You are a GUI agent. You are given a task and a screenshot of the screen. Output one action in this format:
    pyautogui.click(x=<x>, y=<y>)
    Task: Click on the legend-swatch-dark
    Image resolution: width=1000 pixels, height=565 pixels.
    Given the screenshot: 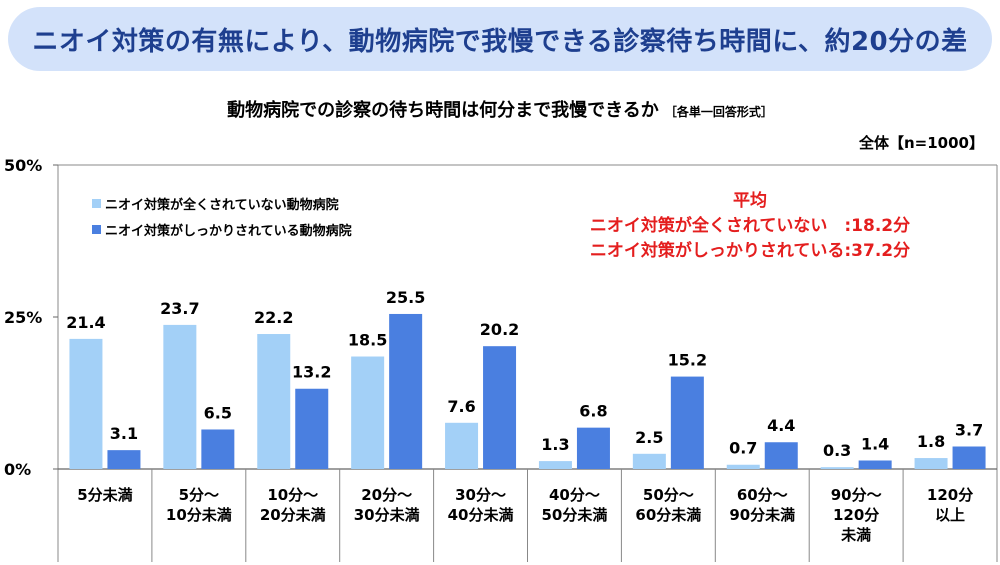 What is the action you would take?
    pyautogui.click(x=96, y=229)
    